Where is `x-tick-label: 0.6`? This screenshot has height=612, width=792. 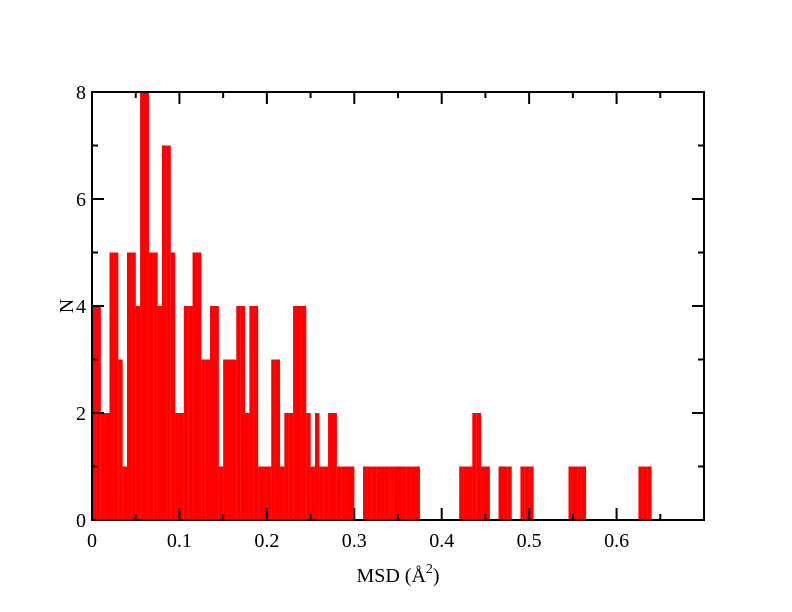
x-tick-label: 0.6 is located at coordinates (616, 541).